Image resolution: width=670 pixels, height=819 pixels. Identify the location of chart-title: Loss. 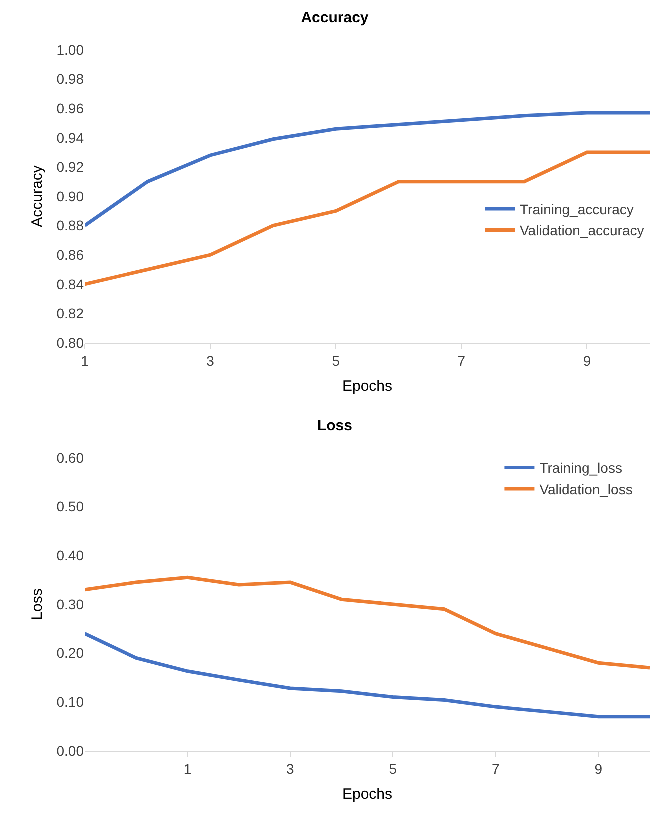
(335, 426).